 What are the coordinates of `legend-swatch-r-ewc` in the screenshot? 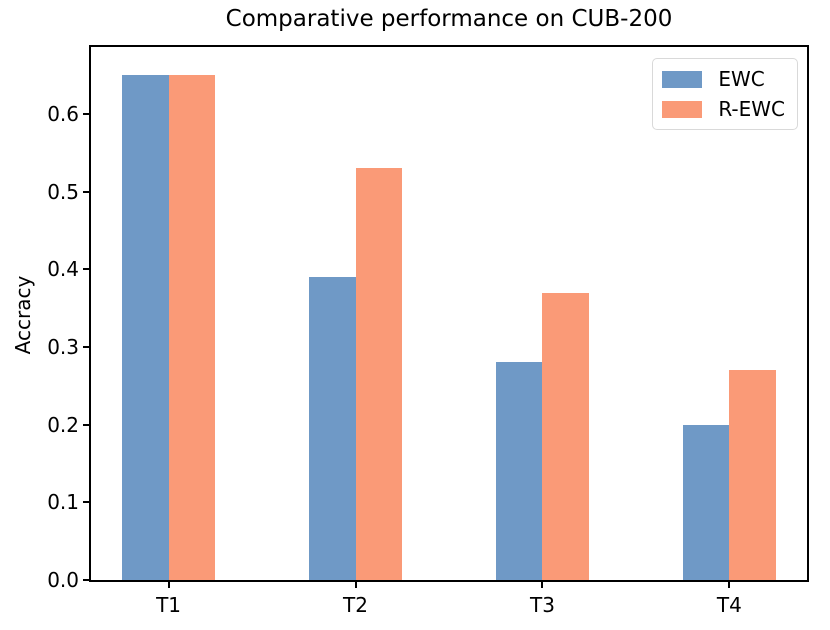 It's located at (682, 109).